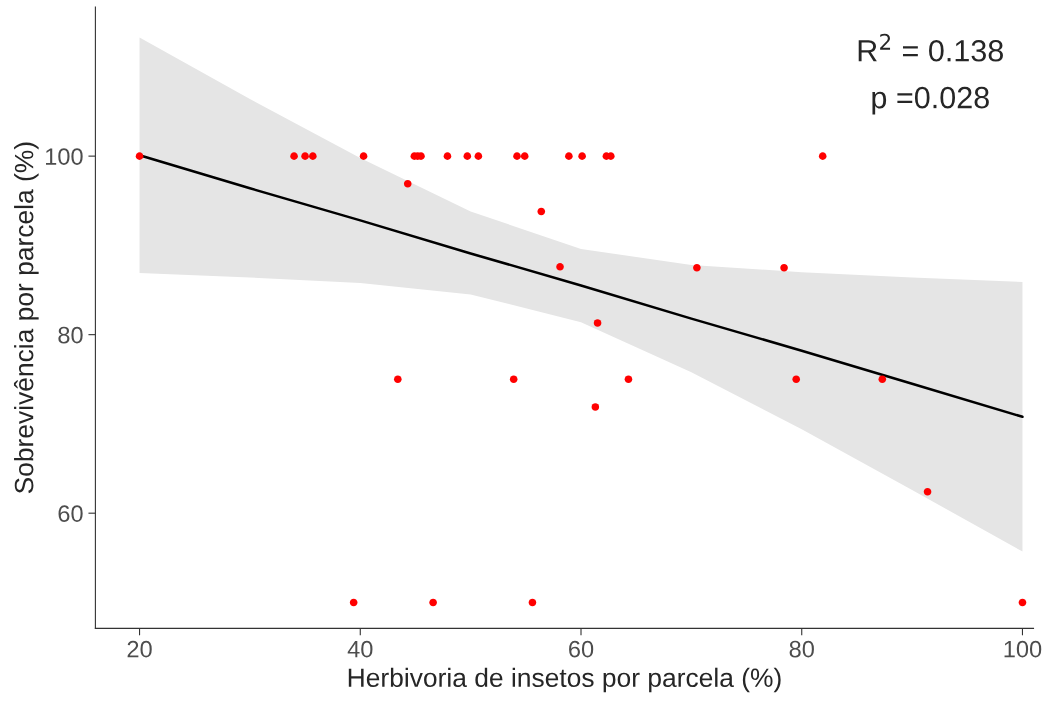 The image size is (1060, 706). I want to click on annotation: p =0.028, so click(930, 100).